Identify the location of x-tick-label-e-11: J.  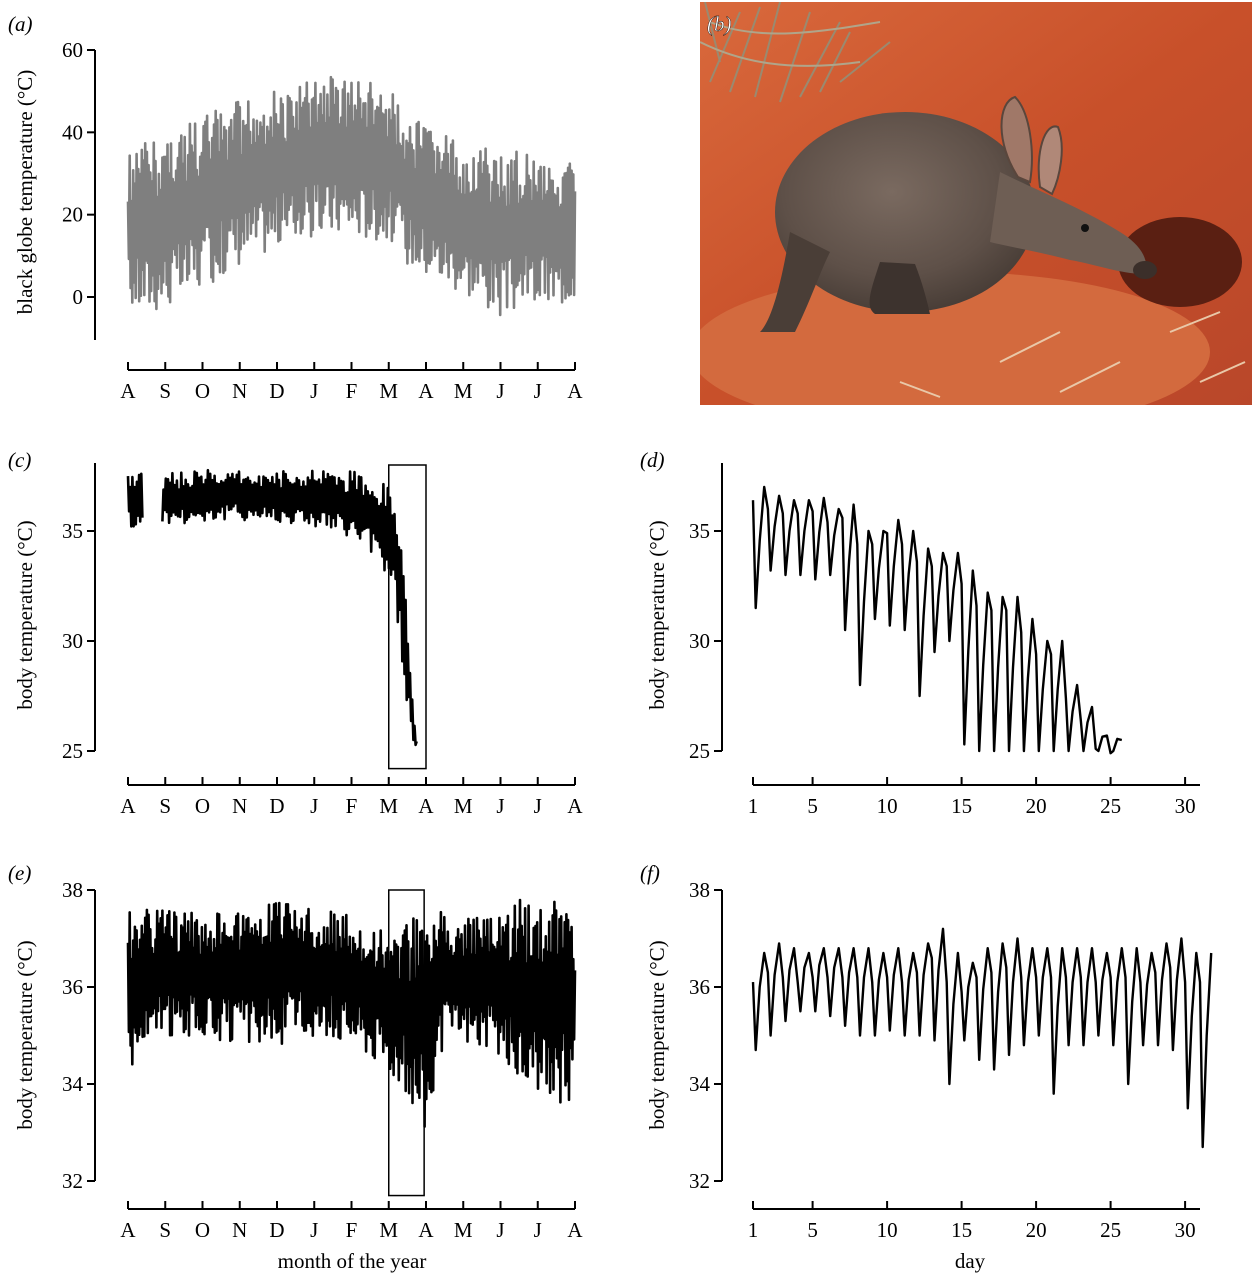
(538, 1230).